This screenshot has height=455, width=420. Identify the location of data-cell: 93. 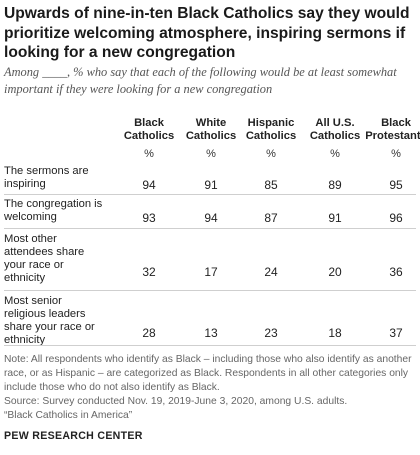
(149, 218).